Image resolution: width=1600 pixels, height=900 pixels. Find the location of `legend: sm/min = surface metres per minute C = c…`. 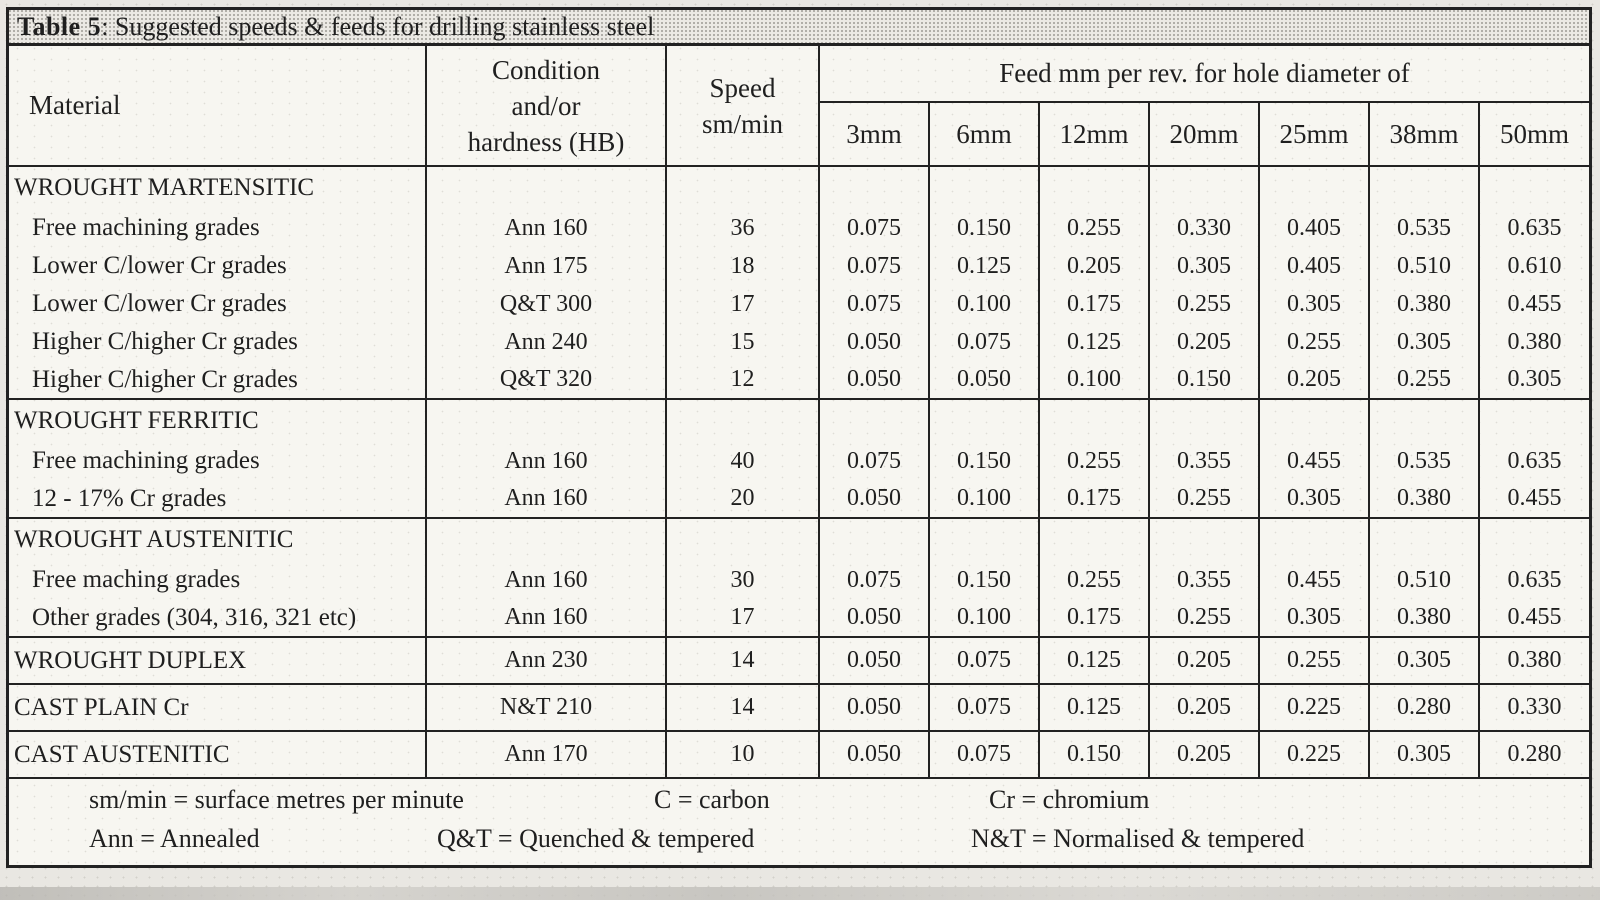

legend: sm/min = surface metres per minute C = c… is located at coordinates (799, 822).